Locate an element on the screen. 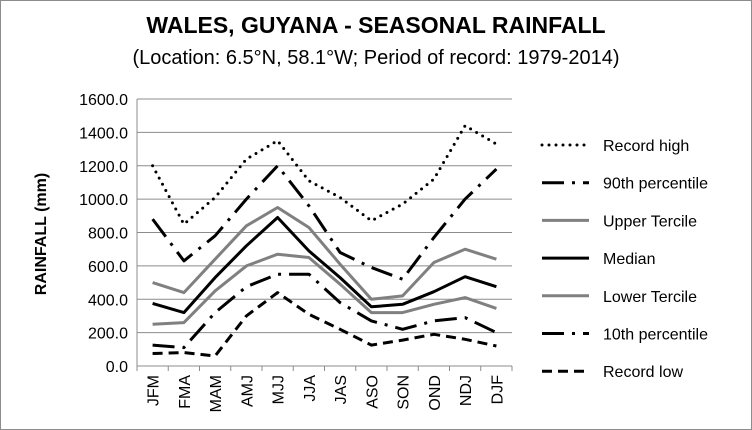  y-tick-label: 800.0 is located at coordinates (108, 234).